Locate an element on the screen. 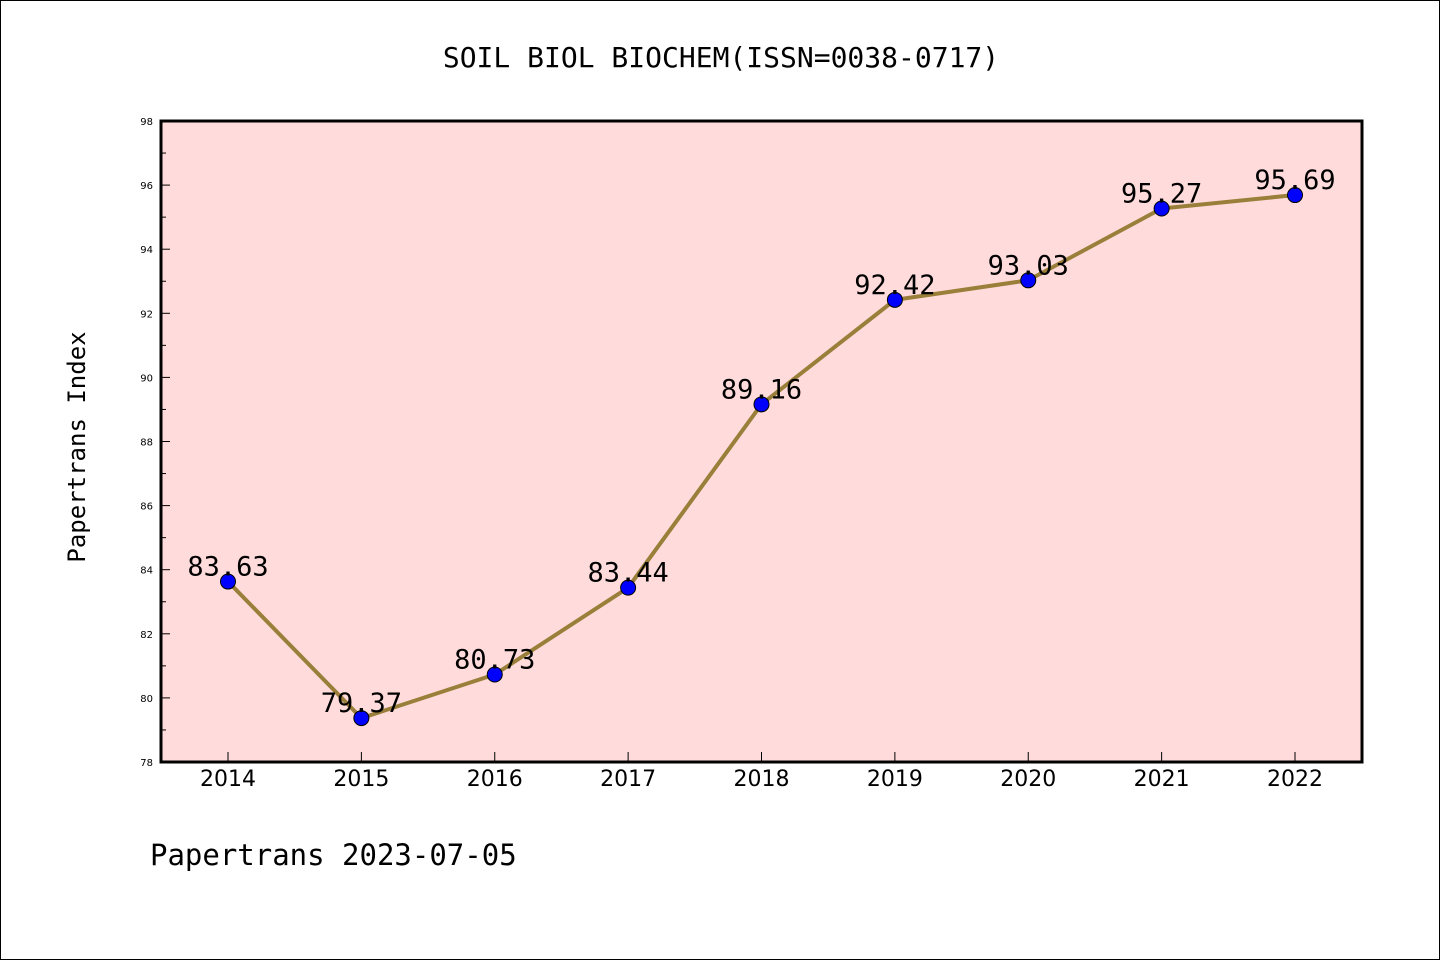 This screenshot has width=1440, height=961. x-tick-label: 2019 is located at coordinates (895, 779).